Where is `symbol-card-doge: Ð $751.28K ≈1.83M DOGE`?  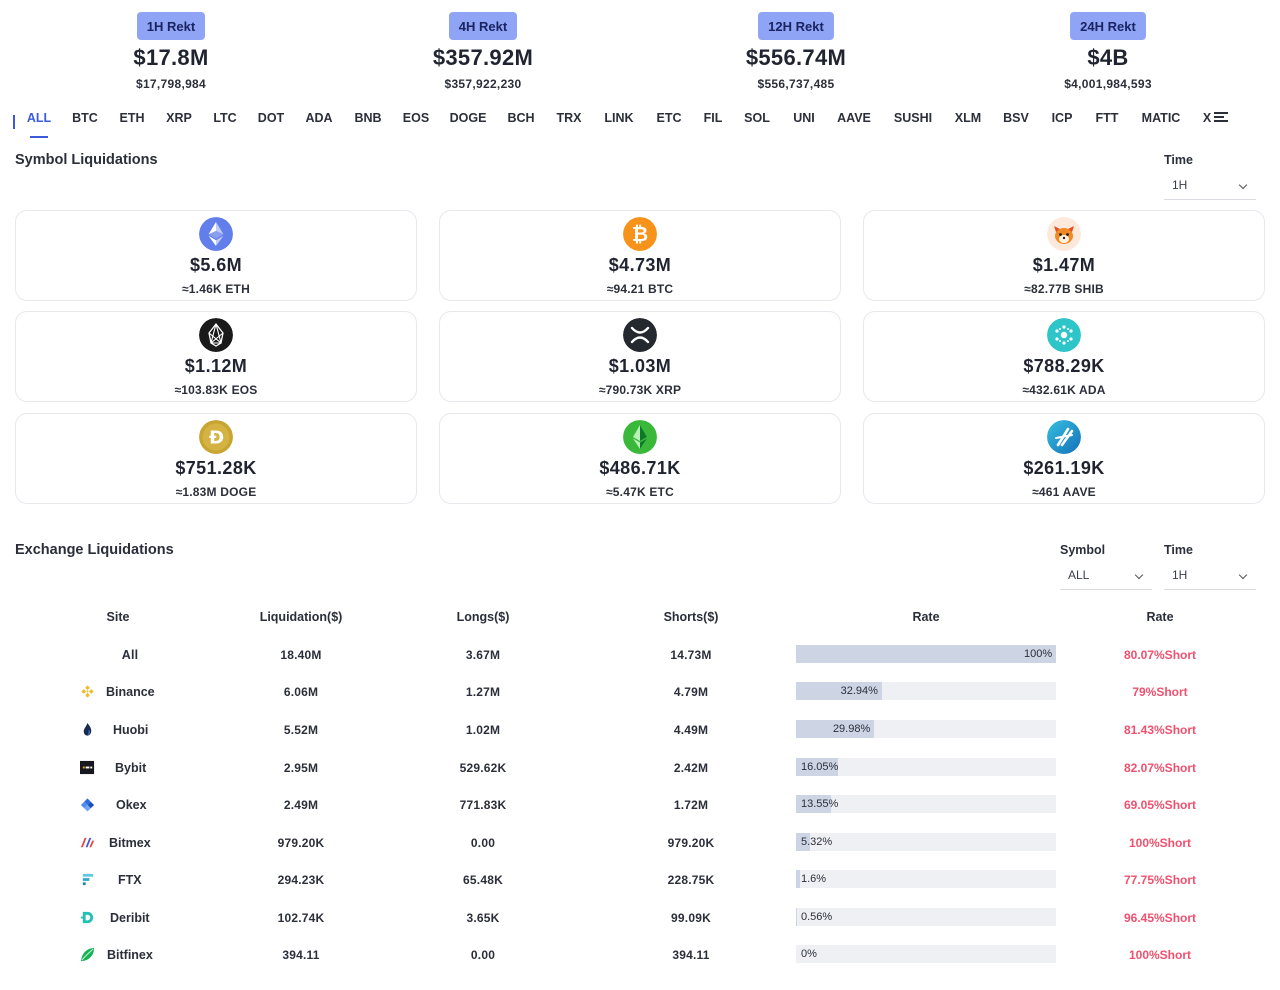 symbol-card-doge: Ð $751.28K ≈1.83M DOGE is located at coordinates (216, 458).